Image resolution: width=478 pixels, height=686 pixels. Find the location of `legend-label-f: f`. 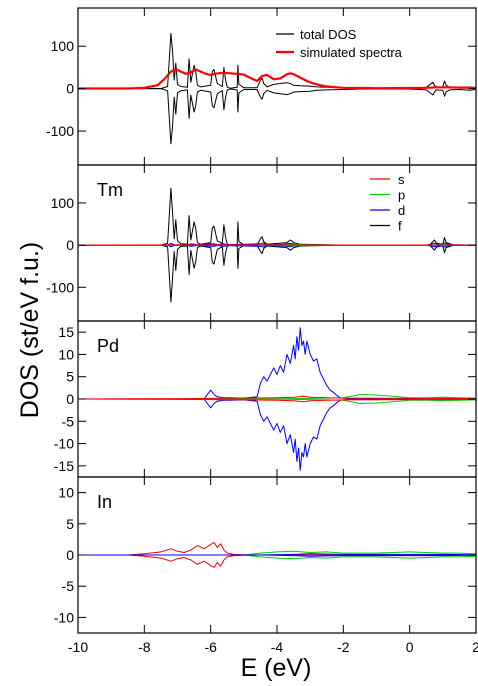

legend-label-f: f is located at coordinates (400, 226).